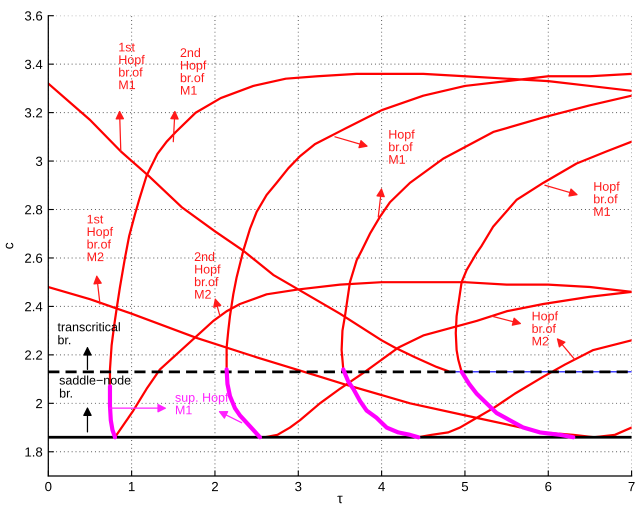 The width and height of the screenshot is (635, 506). What do you see at coordinates (33, 452) in the screenshot?
I see `y-tick-label: 1.8` at bounding box center [33, 452].